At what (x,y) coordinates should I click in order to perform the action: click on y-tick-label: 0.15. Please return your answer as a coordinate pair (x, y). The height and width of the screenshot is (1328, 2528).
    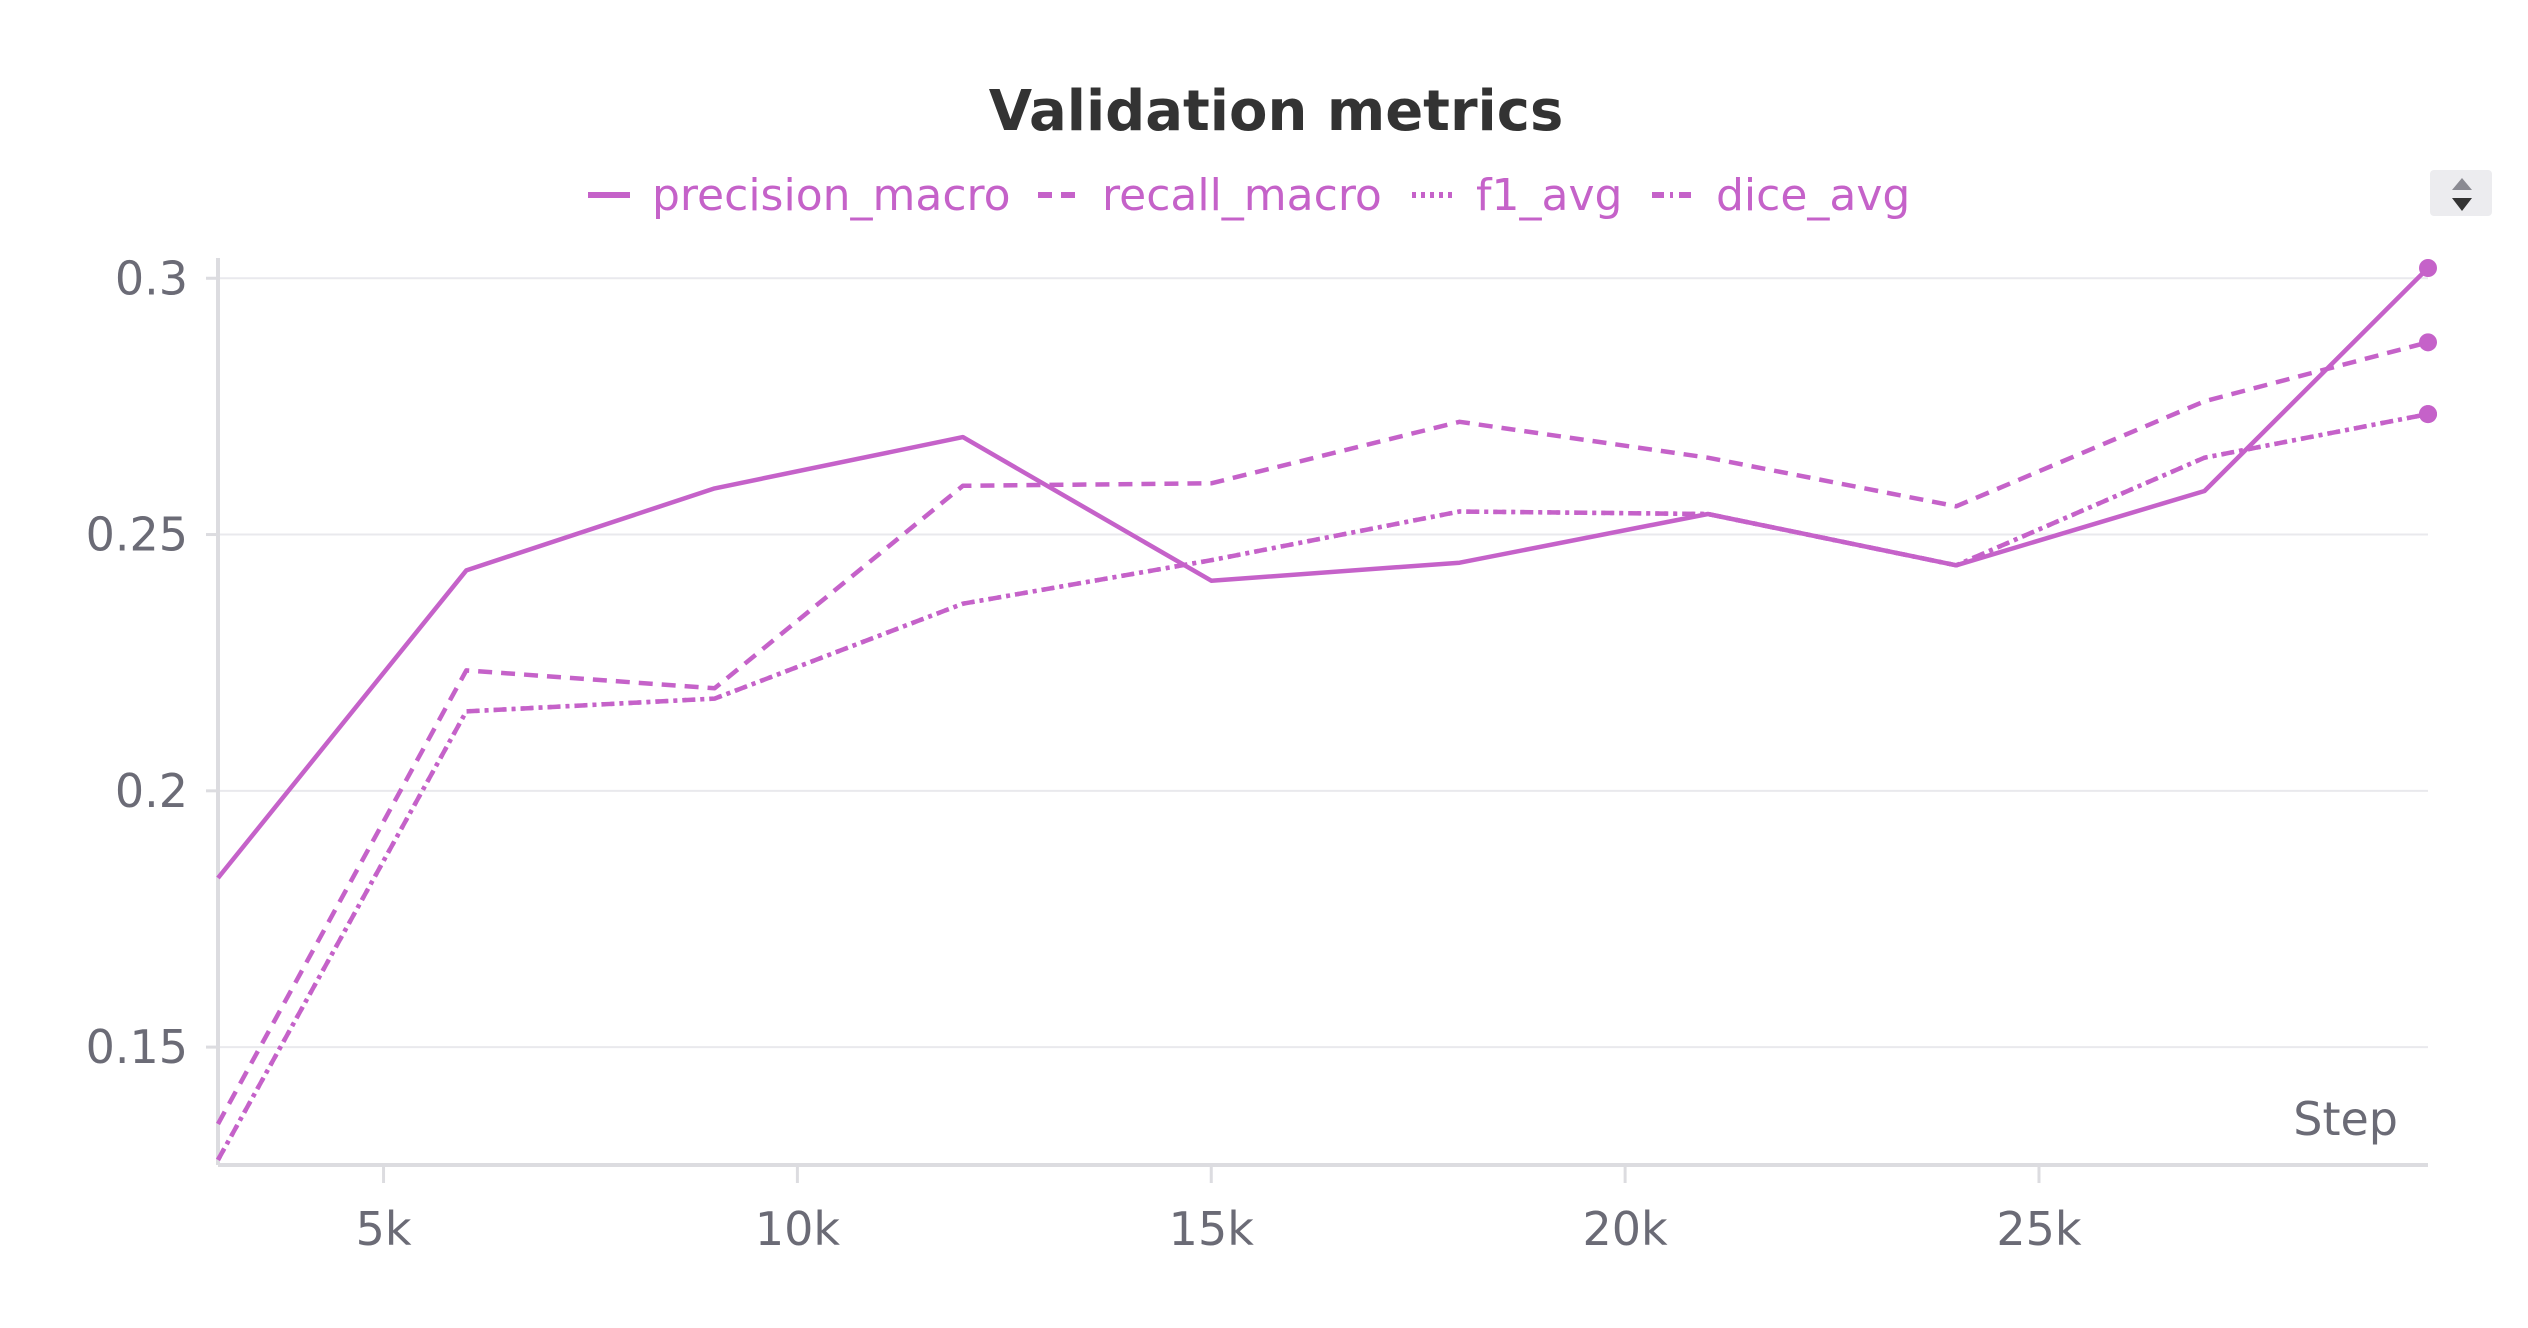
    Looking at the image, I should click on (137, 1047).